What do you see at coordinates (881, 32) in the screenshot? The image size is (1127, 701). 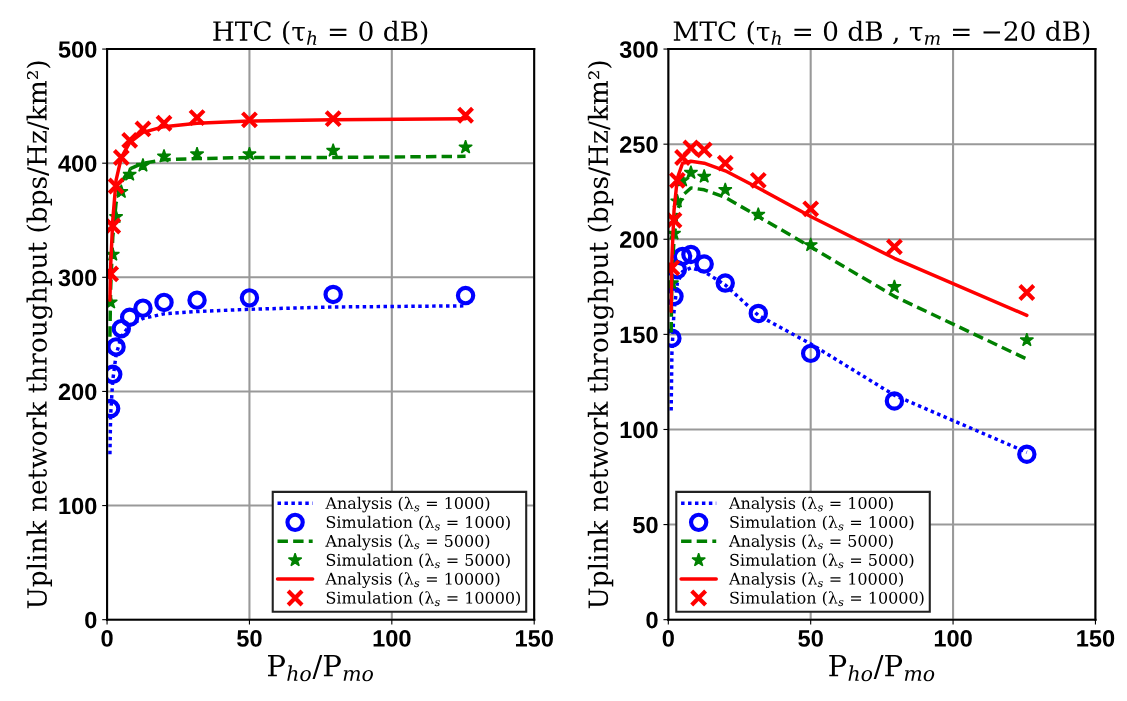 I see `chart-title: MTC (τ$_{h}$ = 0 dB , τ$_{m}$ = −20 dB)` at bounding box center [881, 32].